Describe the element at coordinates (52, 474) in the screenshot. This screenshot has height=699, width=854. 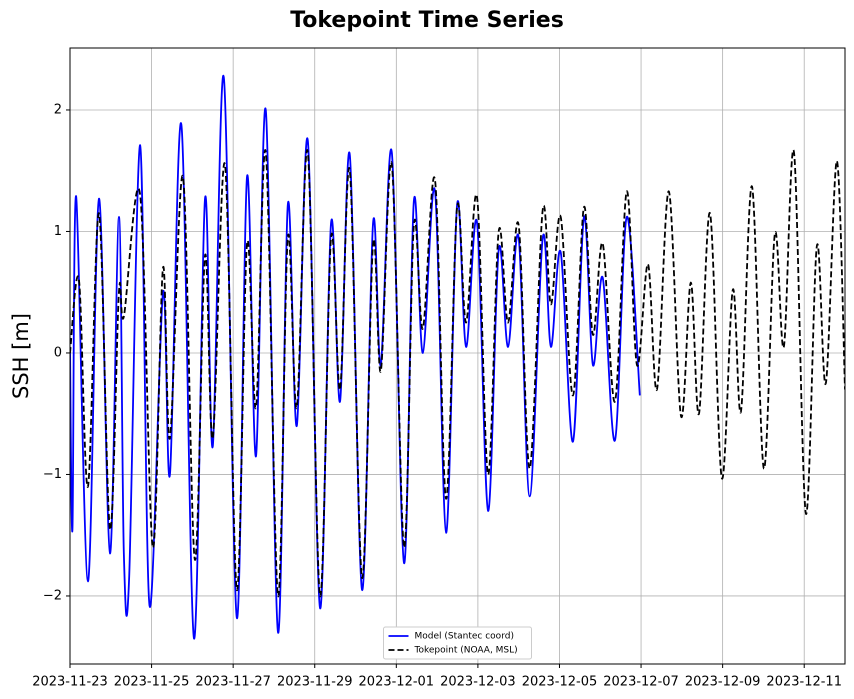
I see `y-tick-label: −1` at that location.